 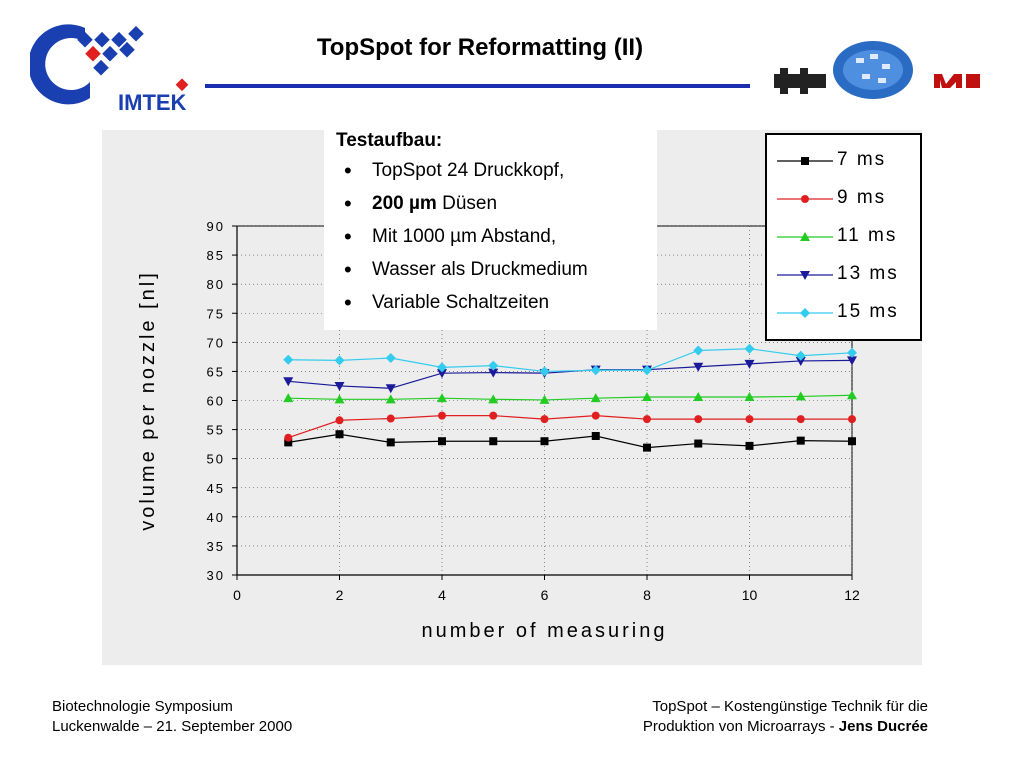 What do you see at coordinates (468, 170) in the screenshot?
I see `list-item-text: TopSpot 24 Druckkopf,` at bounding box center [468, 170].